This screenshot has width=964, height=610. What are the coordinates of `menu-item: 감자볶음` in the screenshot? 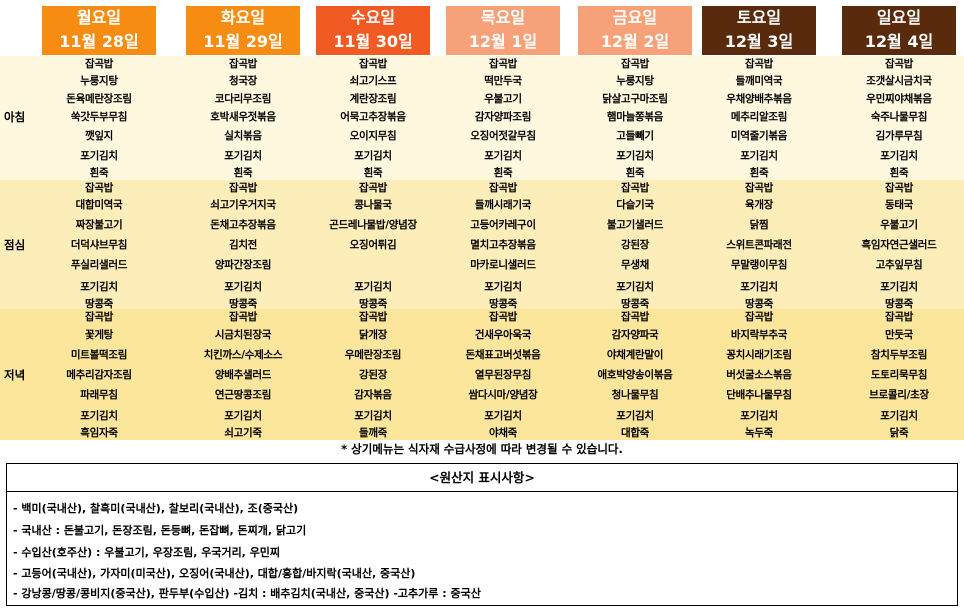 It's located at (373, 395).